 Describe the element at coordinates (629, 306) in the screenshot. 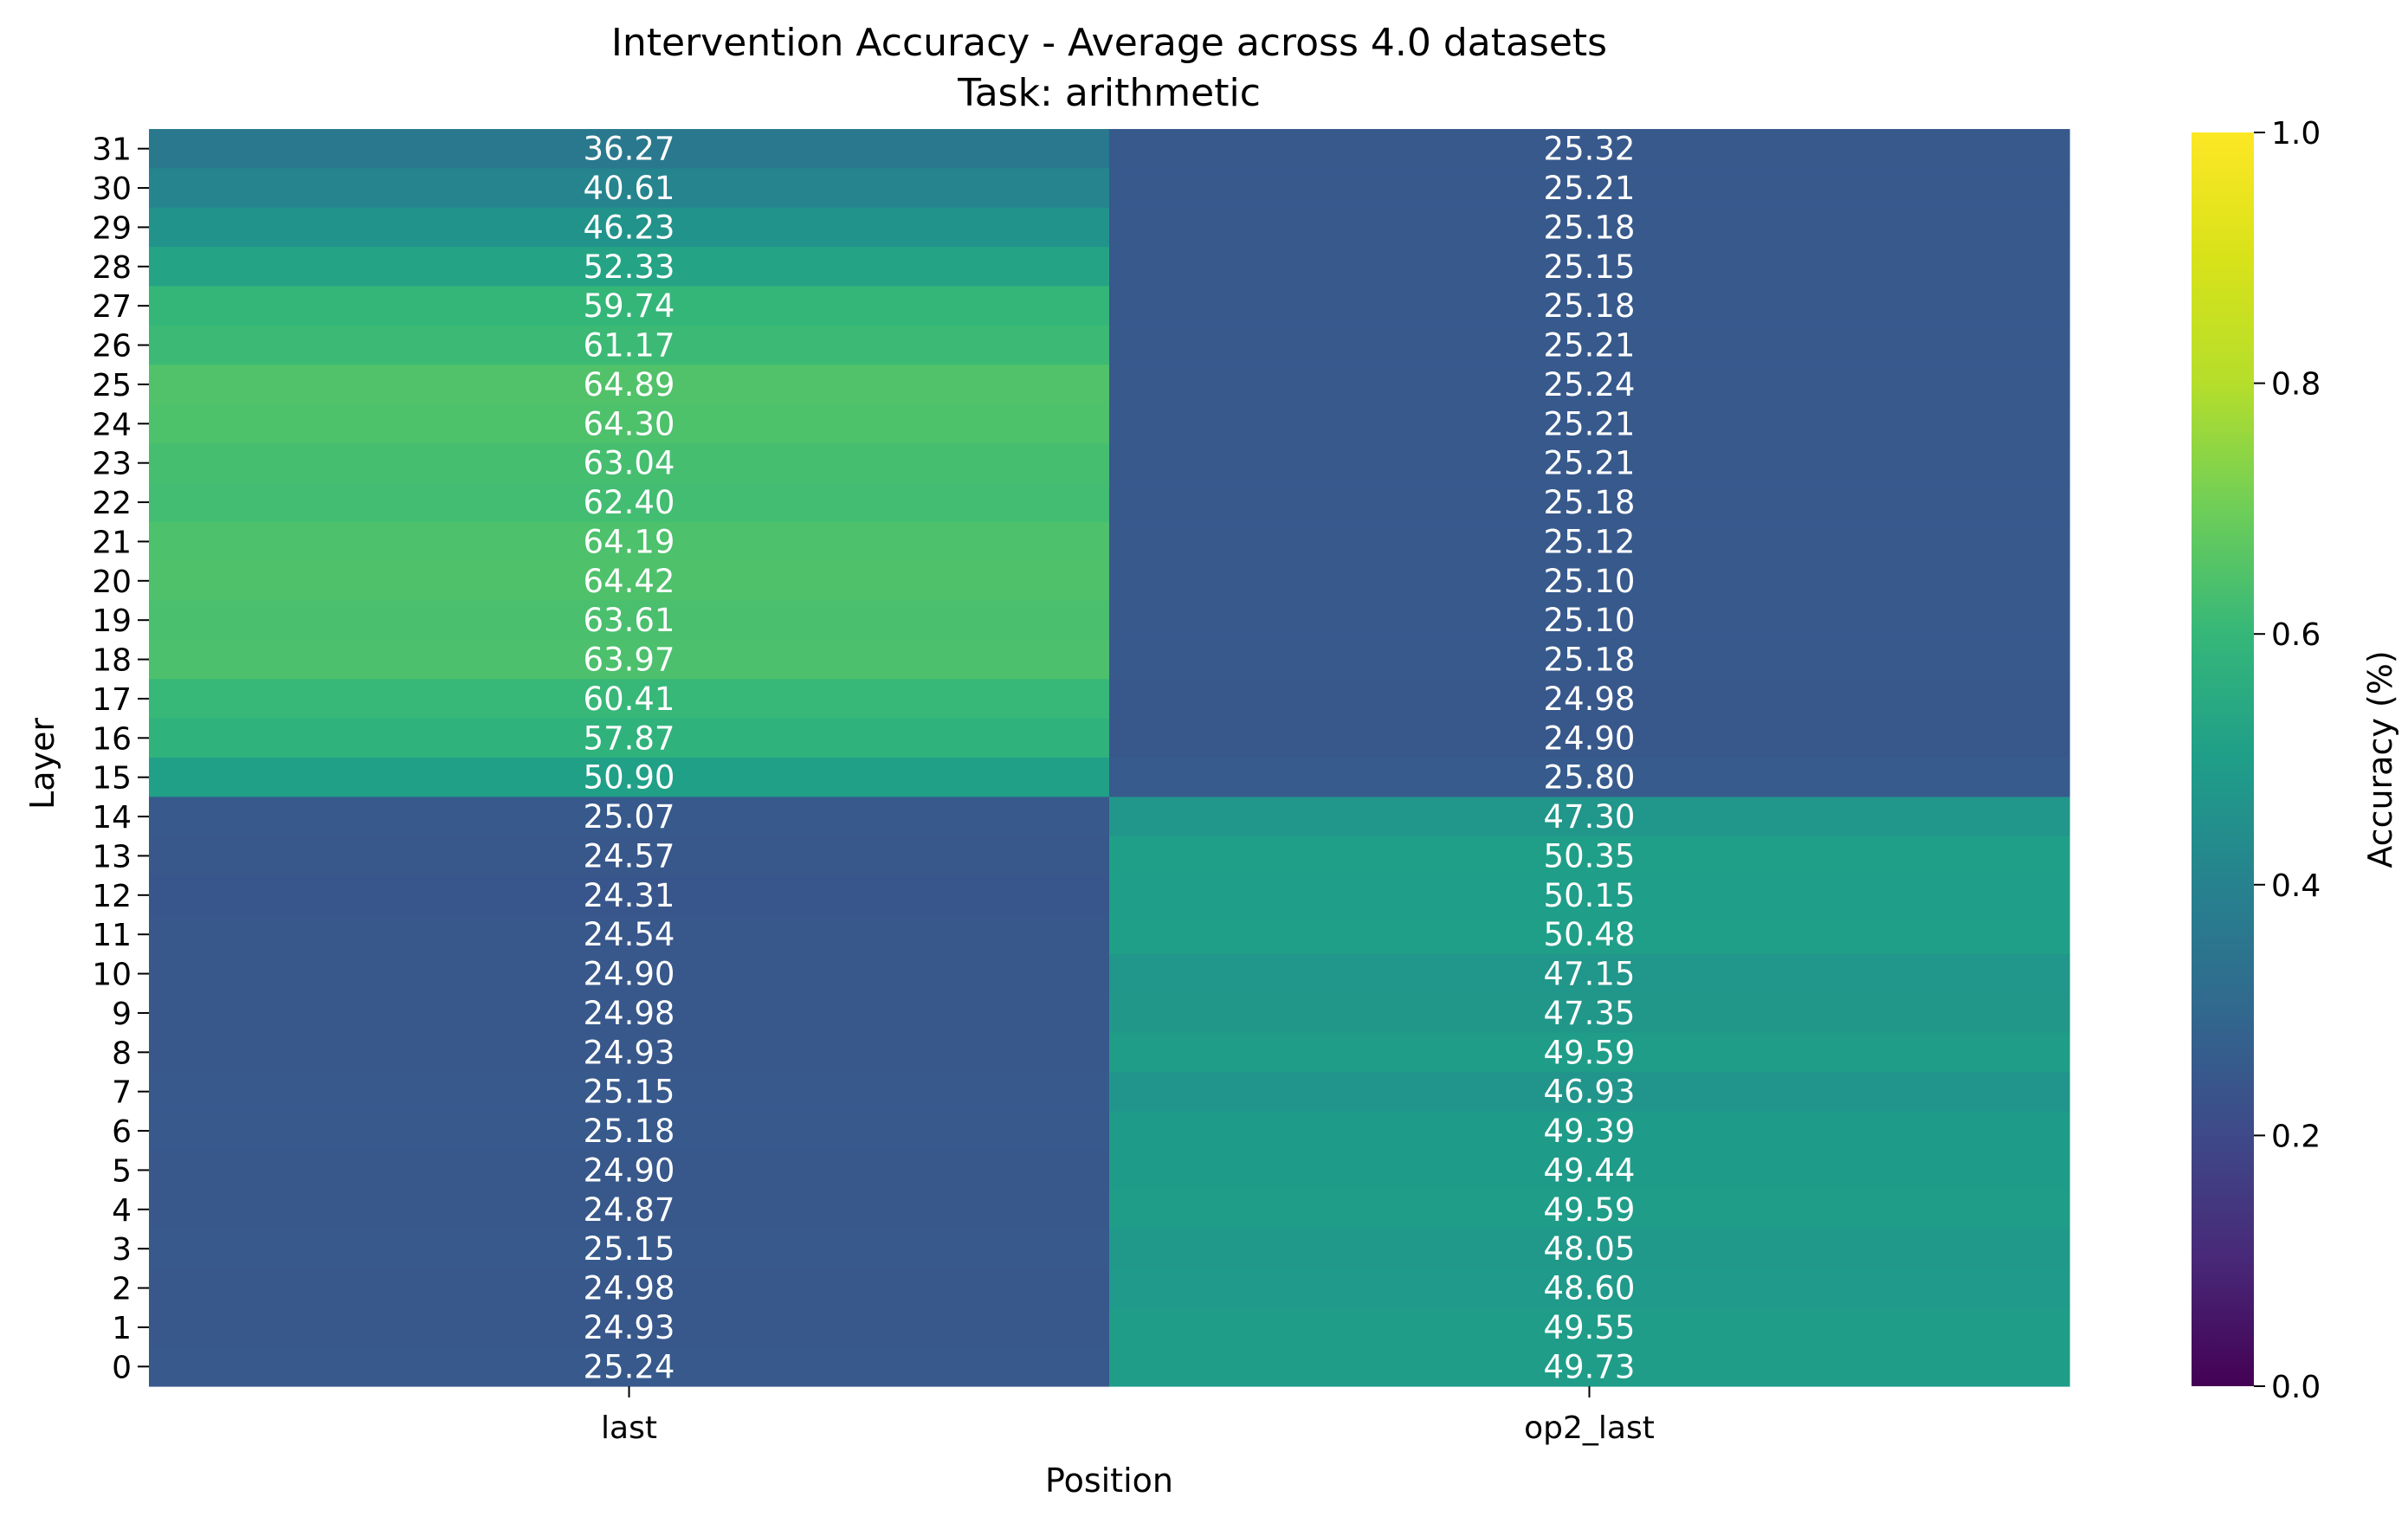

I see `cell-value-label: 59.74` at that location.